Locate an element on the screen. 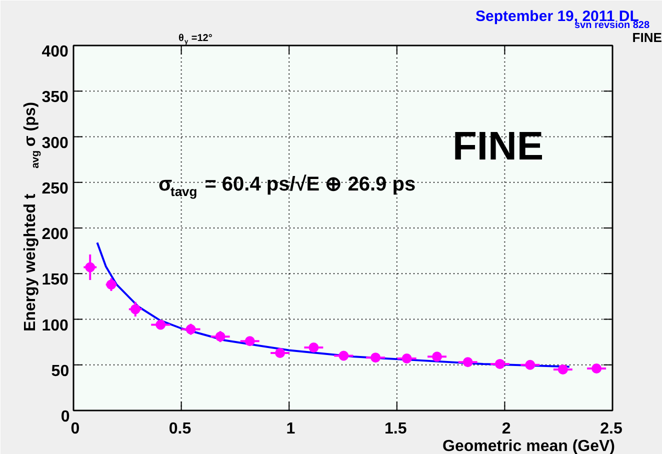 This screenshot has width=662, height=454. y-tick-label: 0 is located at coordinates (65, 417).